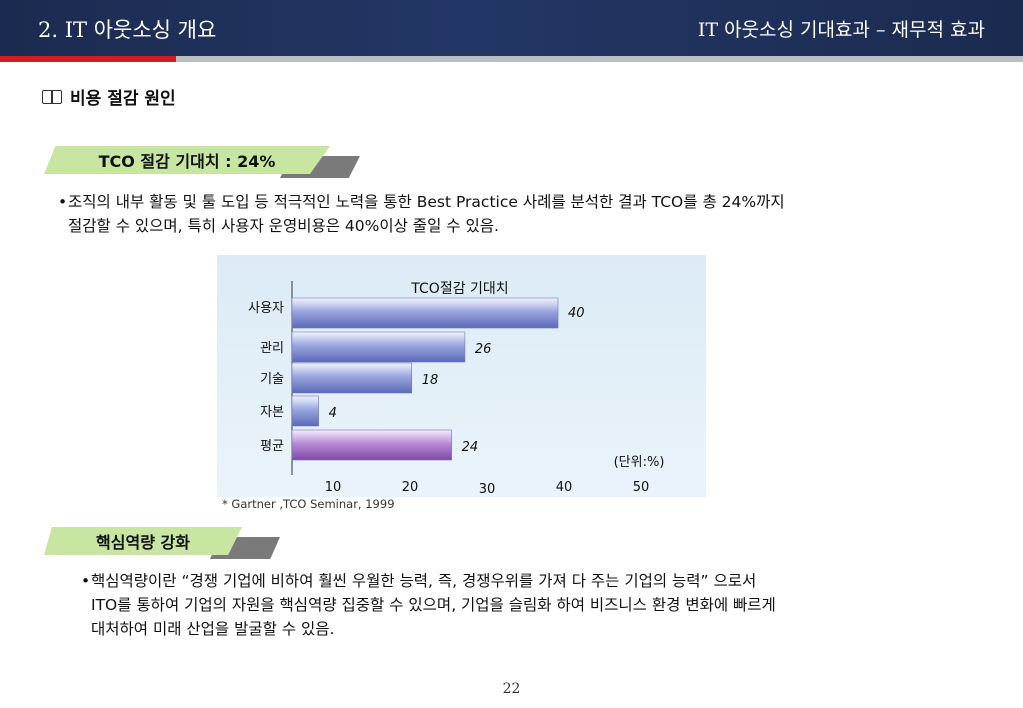  Describe the element at coordinates (841, 30) in the screenshot. I see `slide-title: IT 아웃소싱 기대효과 – 재무적 효과` at that location.